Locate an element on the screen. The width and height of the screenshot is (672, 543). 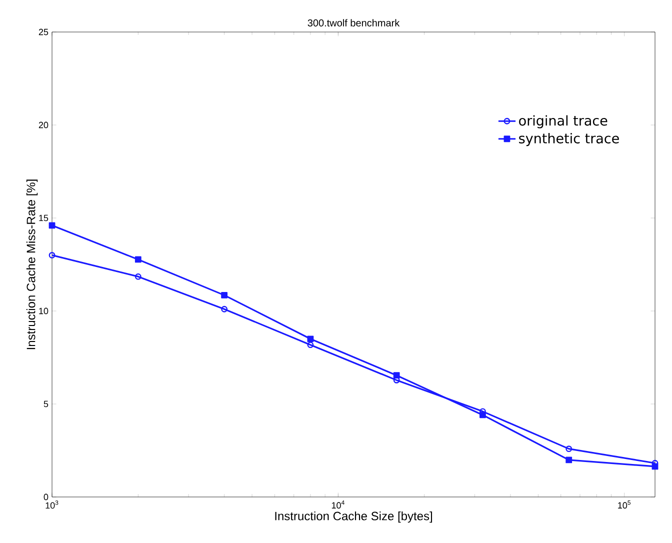
y-tick-label: 20 is located at coordinates (43, 125).